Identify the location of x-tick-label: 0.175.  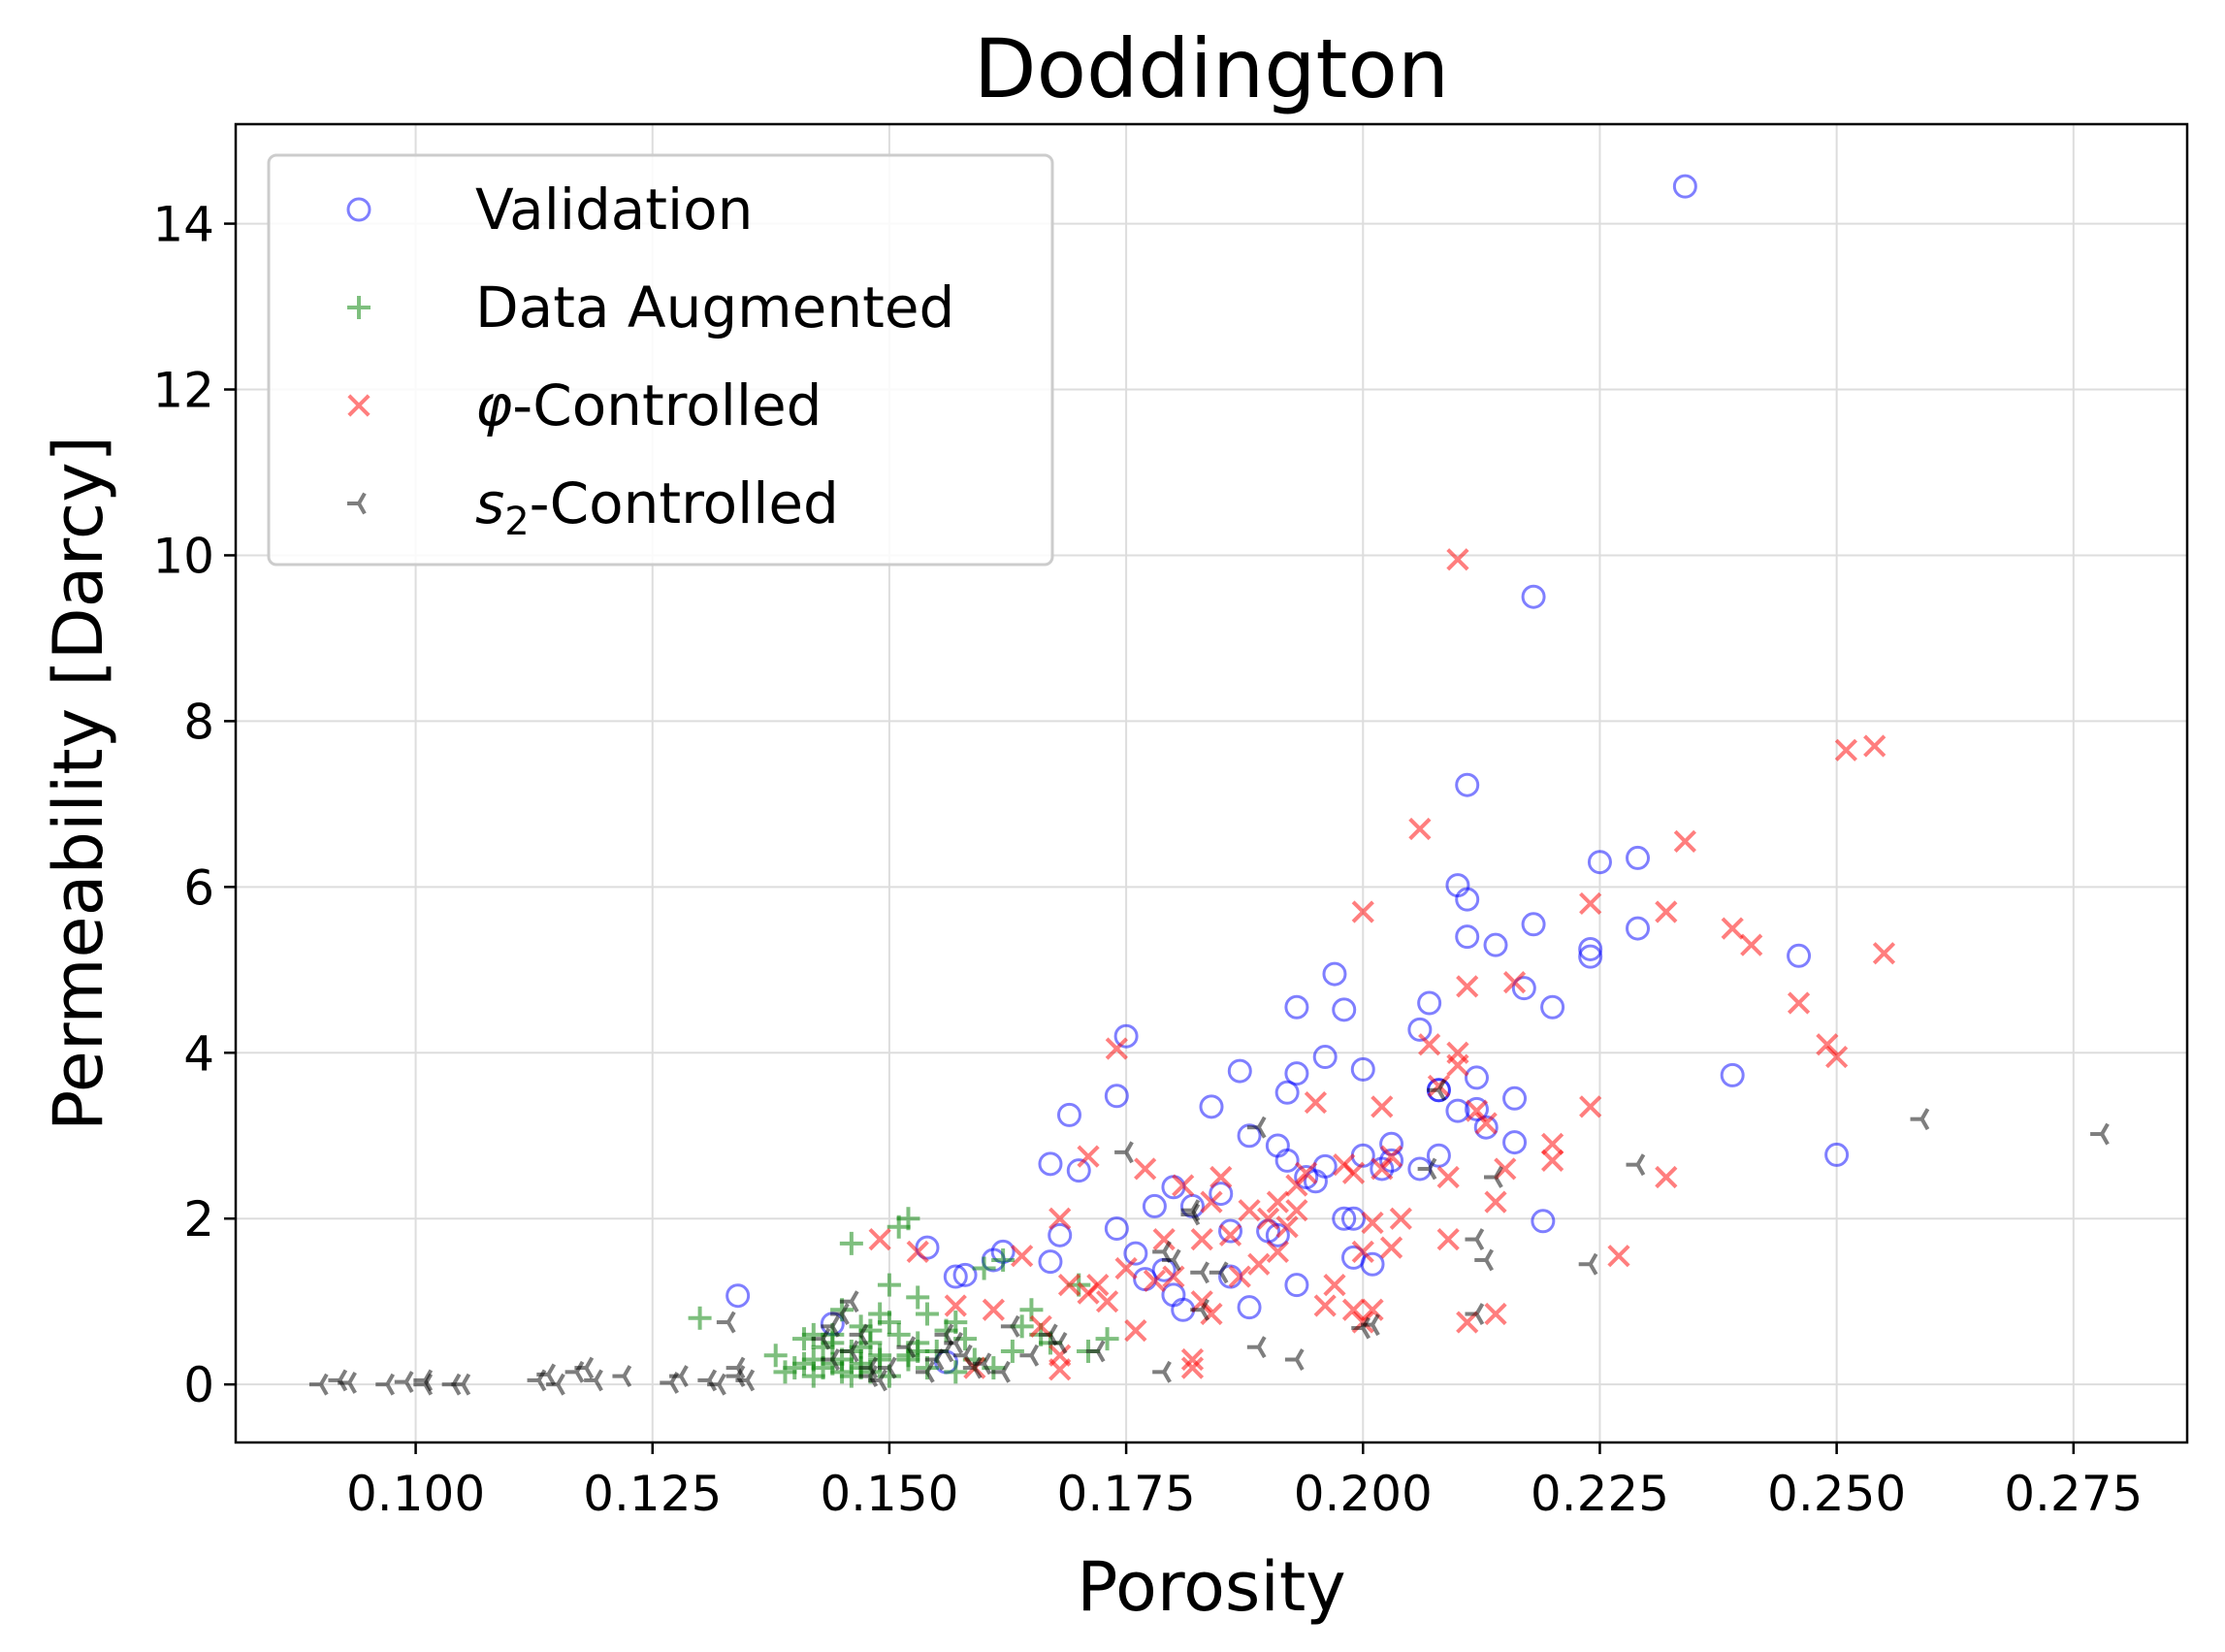
(1127, 1494).